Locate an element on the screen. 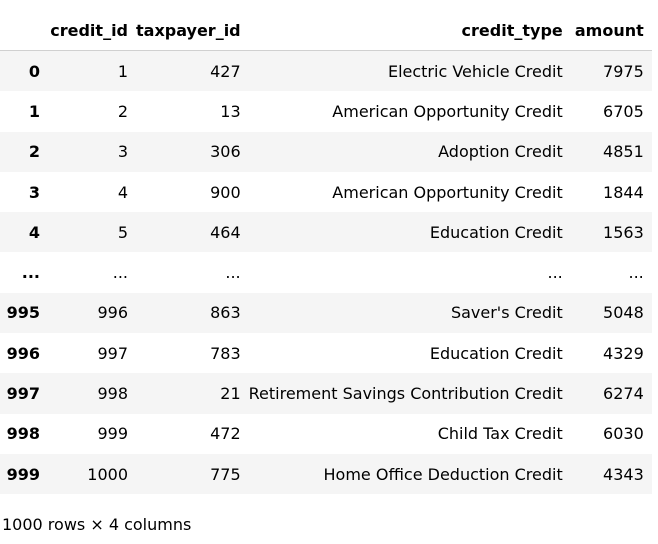  table-row: 3 4 900 American Opportunity Credit 1844 is located at coordinates (326, 192).